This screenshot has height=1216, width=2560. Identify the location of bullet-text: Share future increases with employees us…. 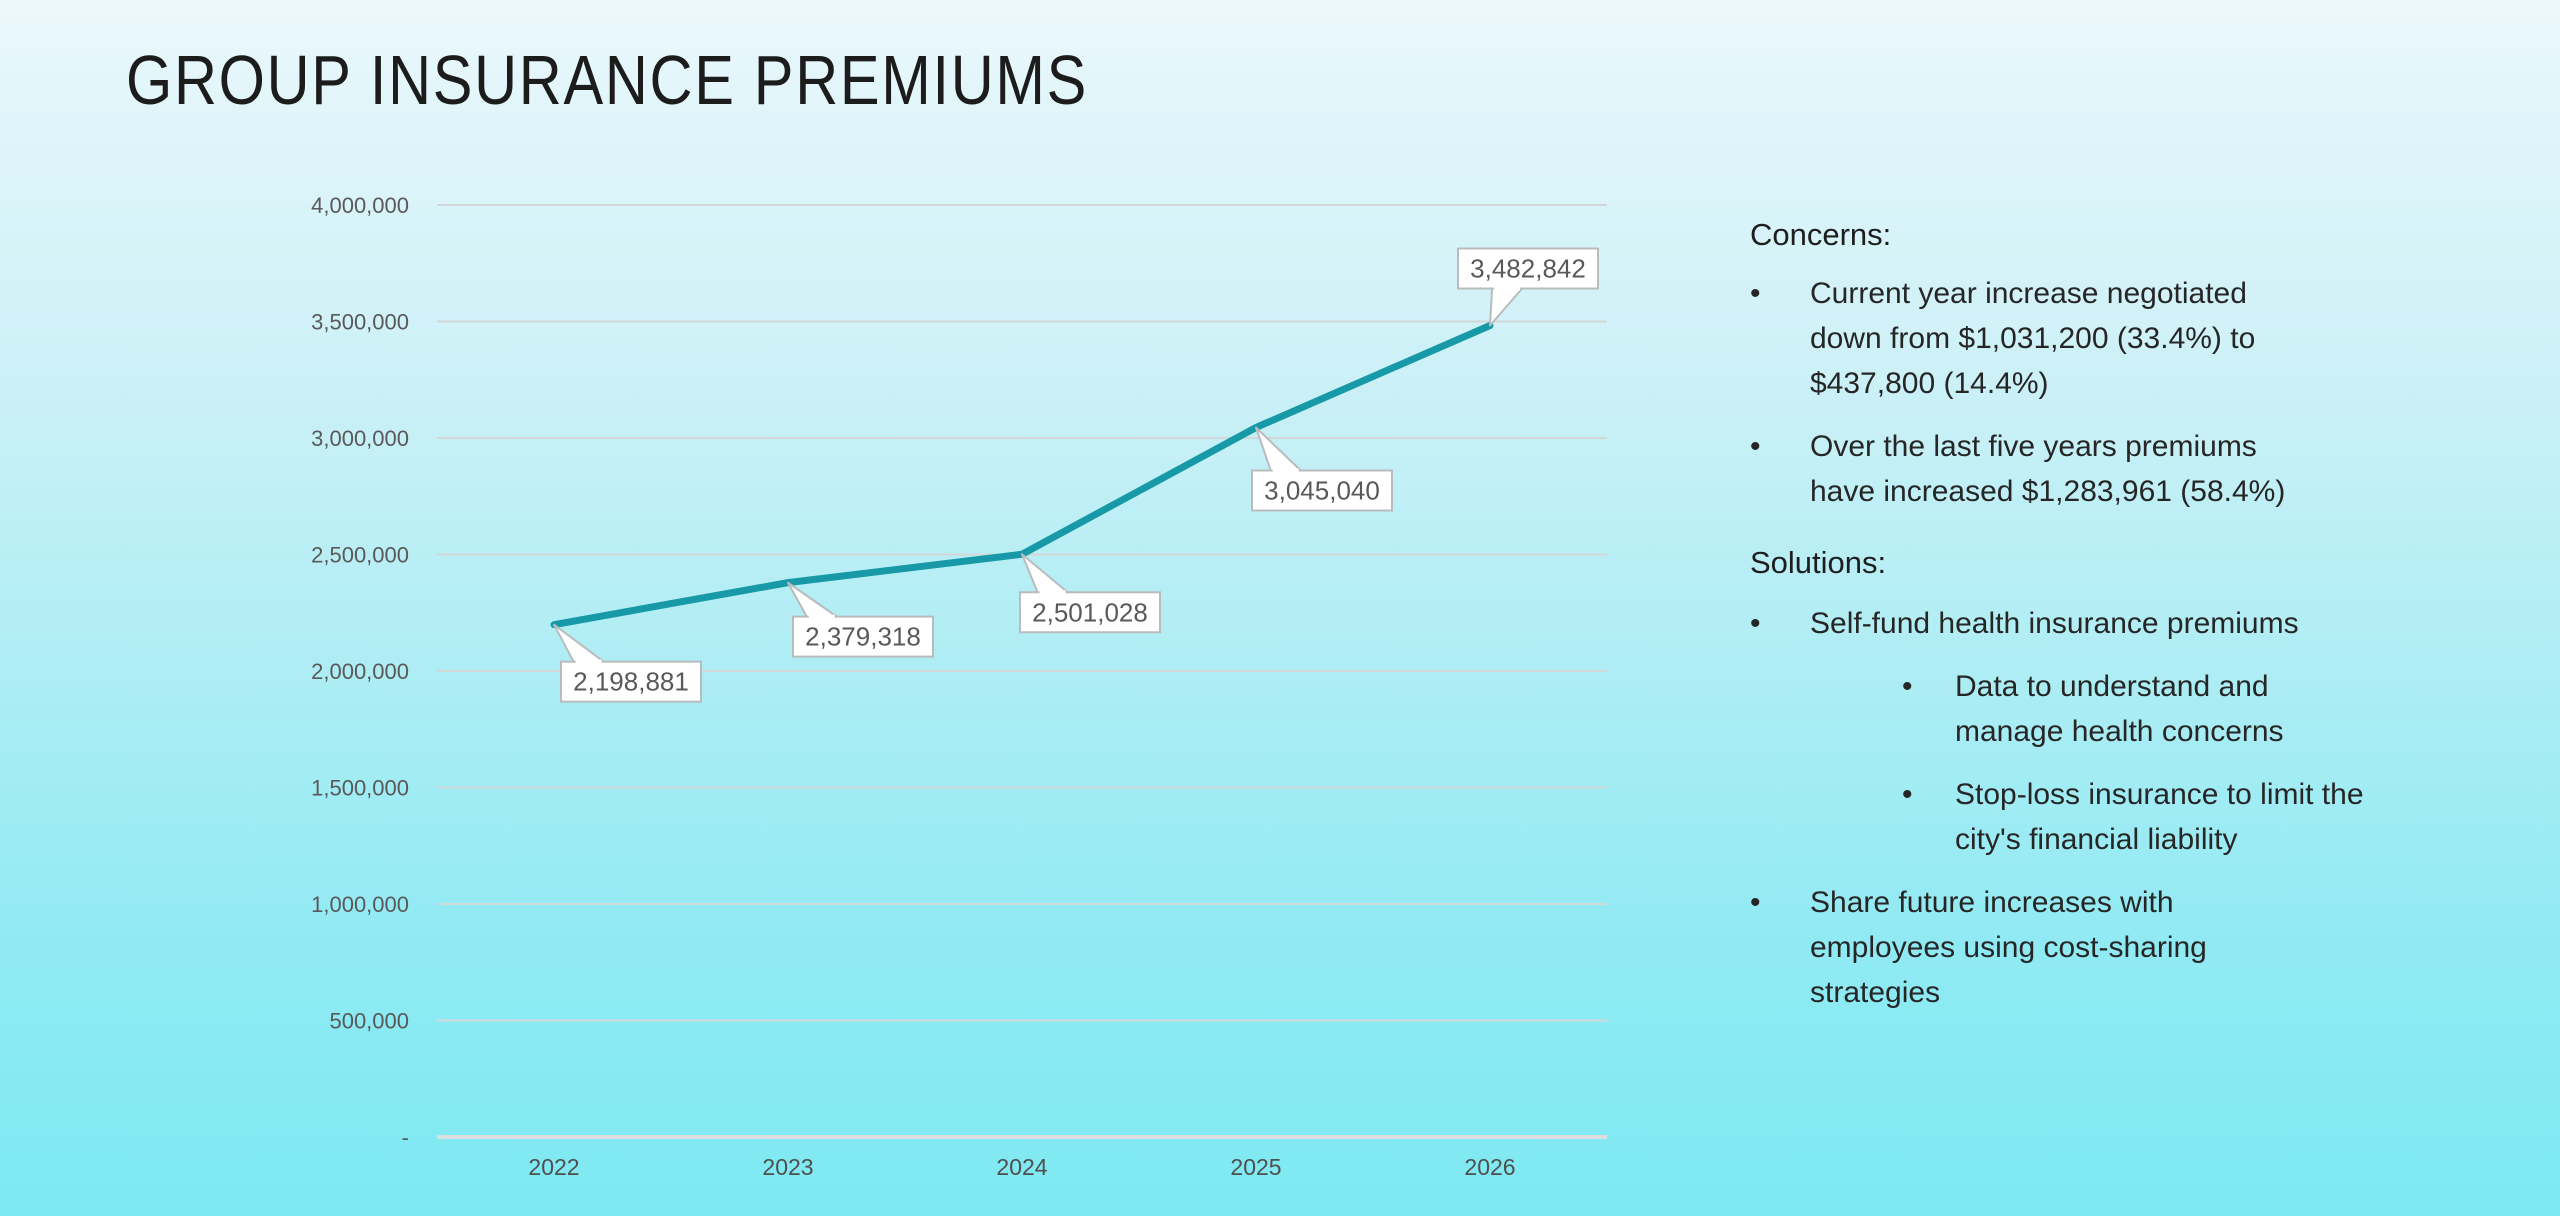
(2008, 947).